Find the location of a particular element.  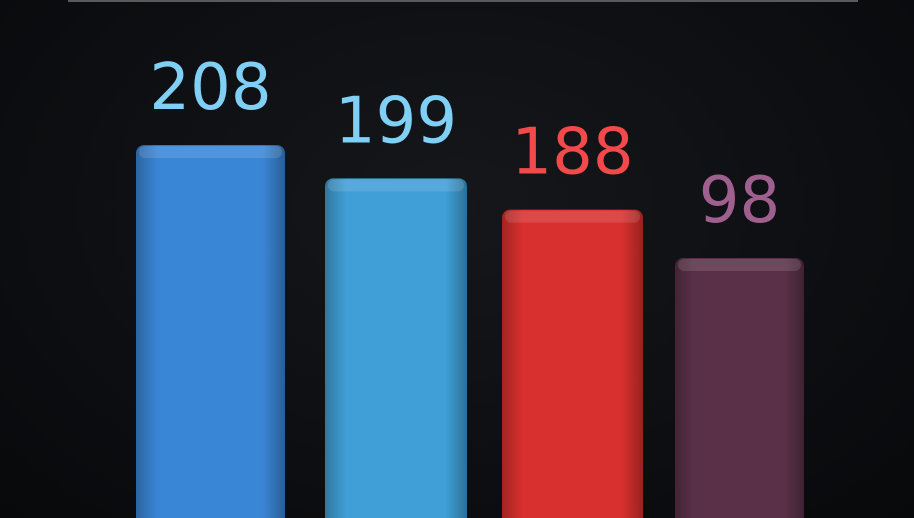

data-label: 98 is located at coordinates (739, 201).